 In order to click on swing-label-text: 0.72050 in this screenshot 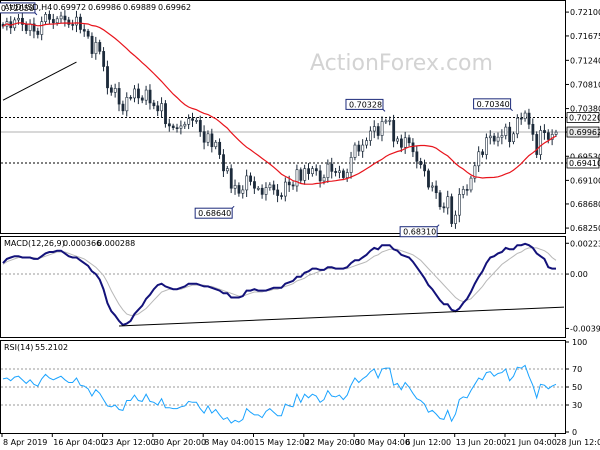, I will do `click(17, 8)`.